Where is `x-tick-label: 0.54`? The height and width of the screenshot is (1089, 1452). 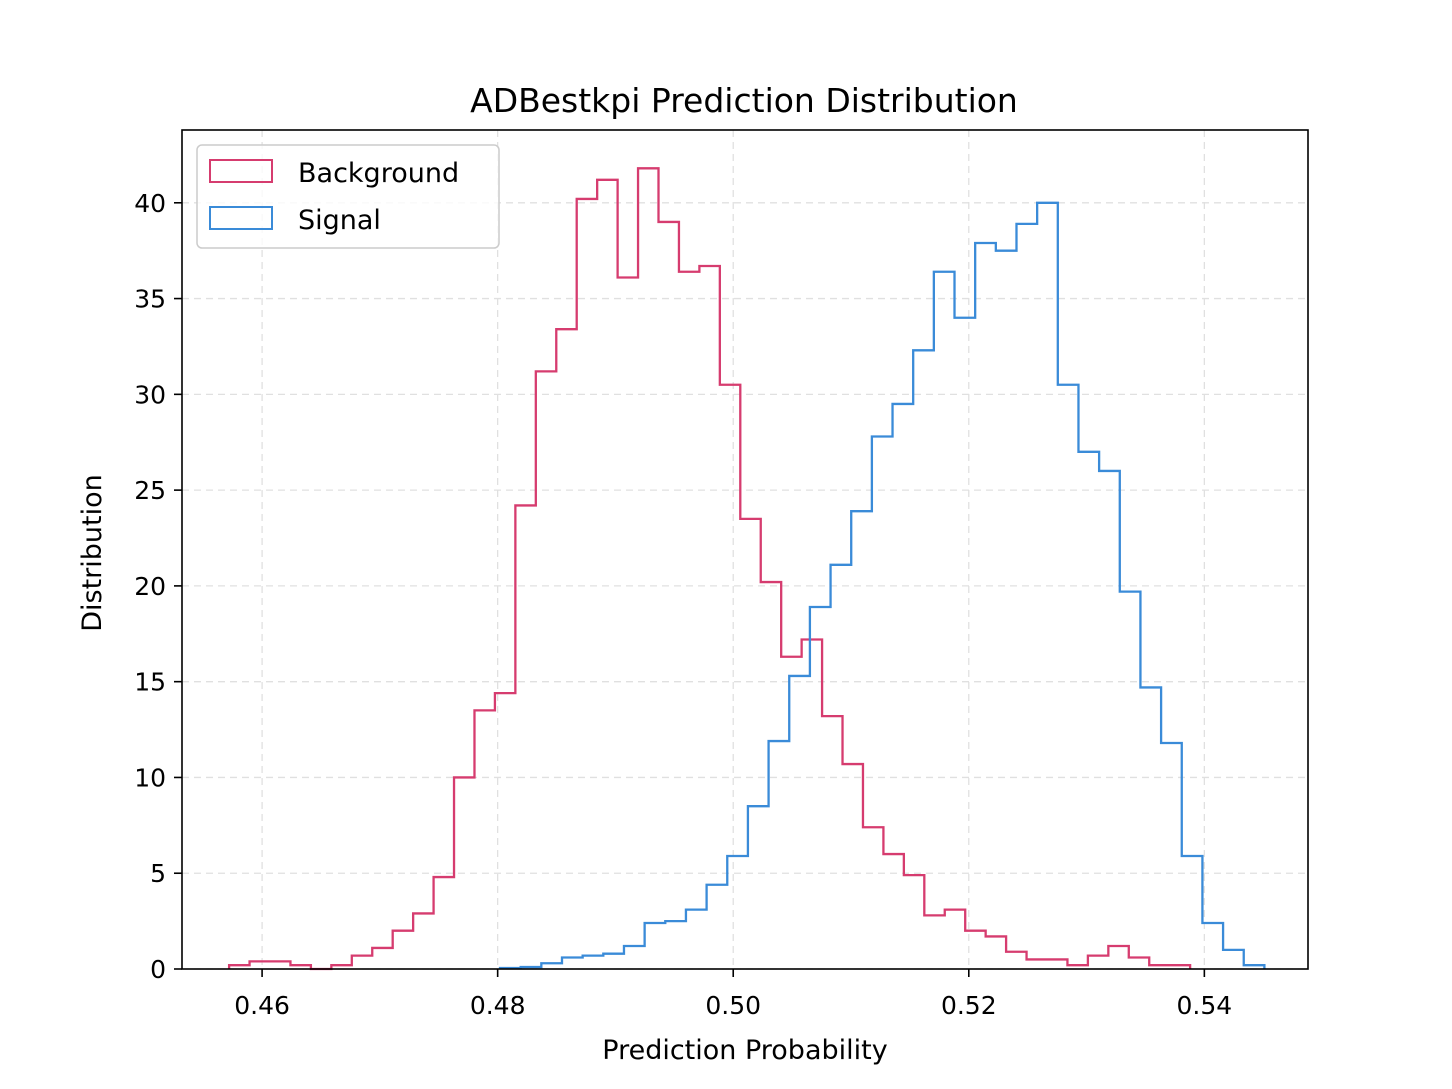
x-tick-label: 0.54 is located at coordinates (1205, 1005).